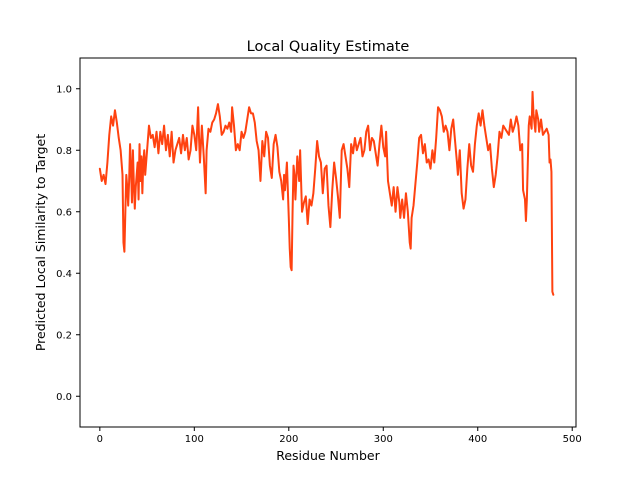 The width and height of the screenshot is (640, 484). What do you see at coordinates (339, 436) in the screenshot?
I see `x-axis: 0 100 200 300 400 500` at bounding box center [339, 436].